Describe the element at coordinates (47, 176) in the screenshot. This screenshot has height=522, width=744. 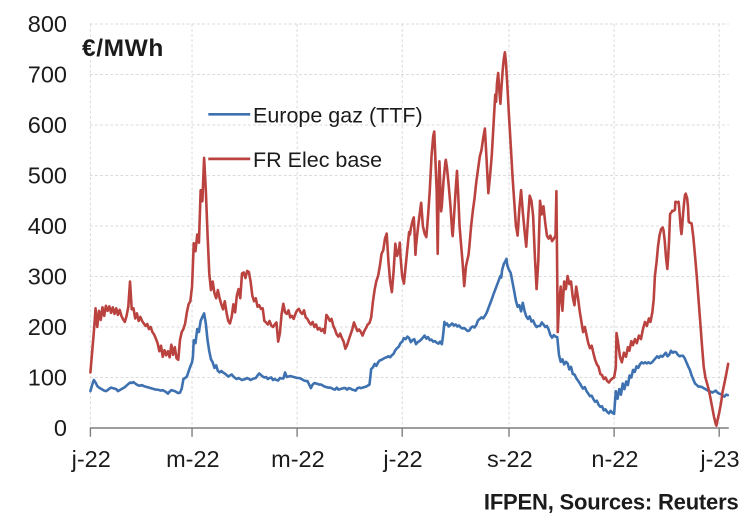
I see `svg-text: 500` at that location.